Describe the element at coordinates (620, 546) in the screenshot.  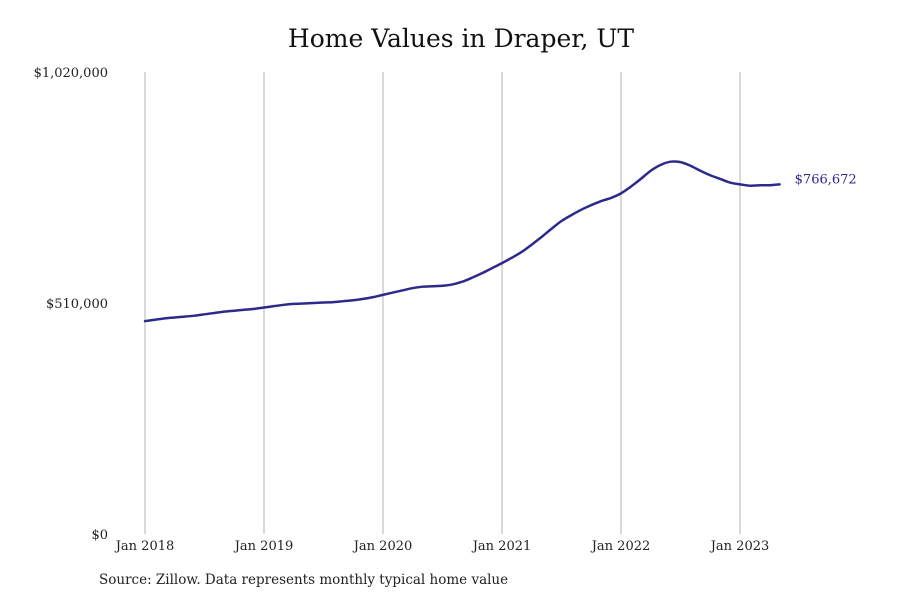
I see `x-tick-label: Jan 2022` at that location.